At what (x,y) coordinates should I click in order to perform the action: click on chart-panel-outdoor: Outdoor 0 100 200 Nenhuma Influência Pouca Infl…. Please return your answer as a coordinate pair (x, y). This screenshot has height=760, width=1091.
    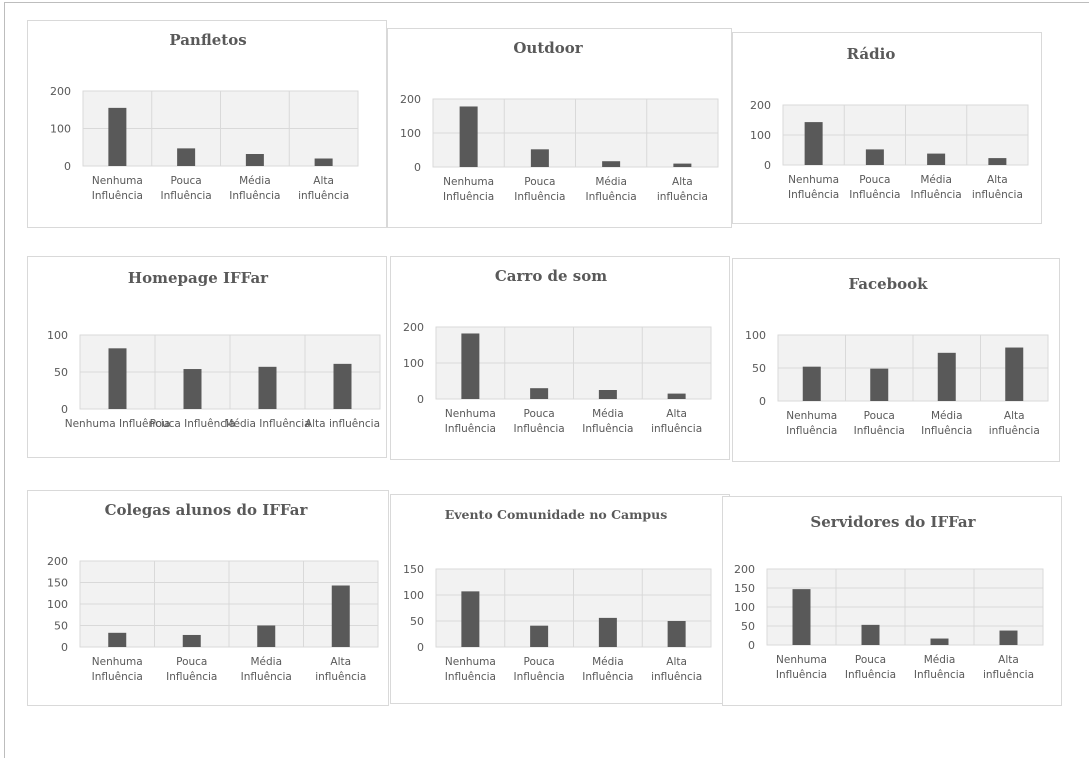
    Looking at the image, I should click on (559, 128).